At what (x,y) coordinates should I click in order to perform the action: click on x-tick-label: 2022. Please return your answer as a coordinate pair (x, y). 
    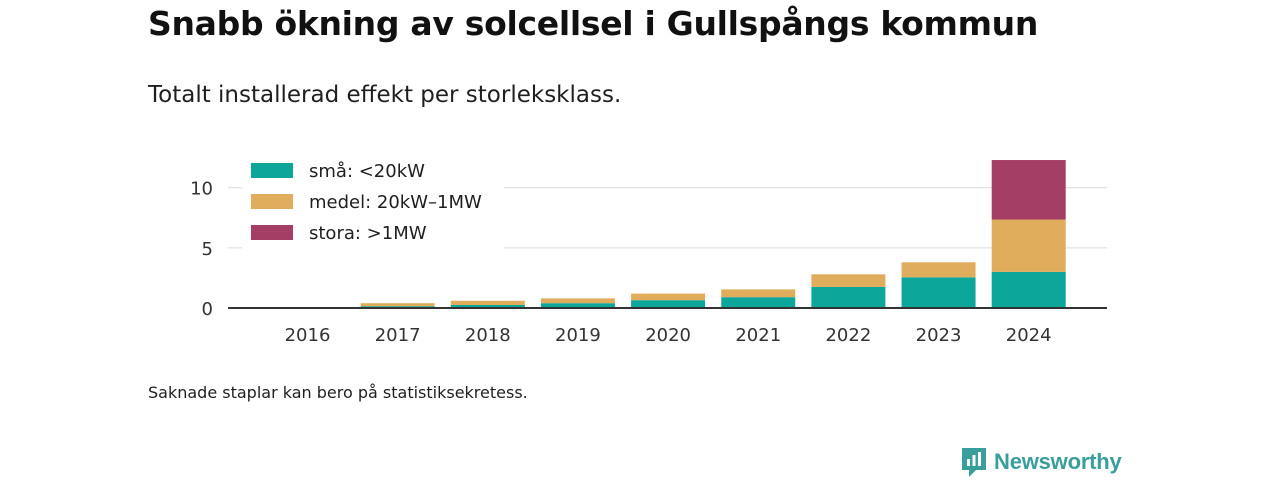
    Looking at the image, I should click on (848, 335).